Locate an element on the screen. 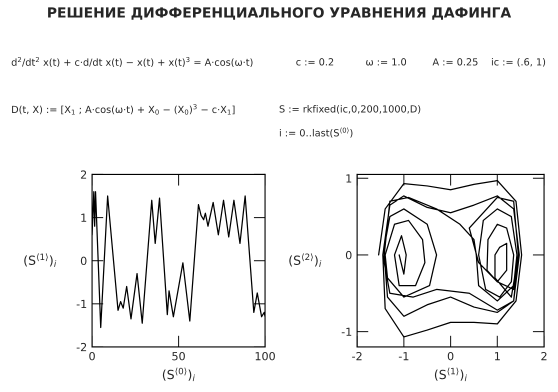 The image size is (558, 392). x-tick-label: -1 is located at coordinates (403, 356).